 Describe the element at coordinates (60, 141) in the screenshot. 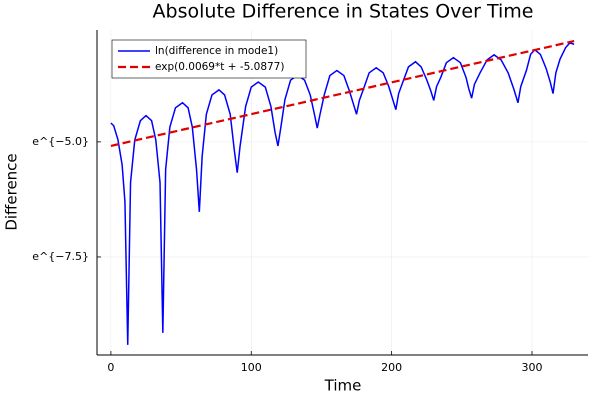

I see `y-tick-label: e^{−5.0}` at that location.